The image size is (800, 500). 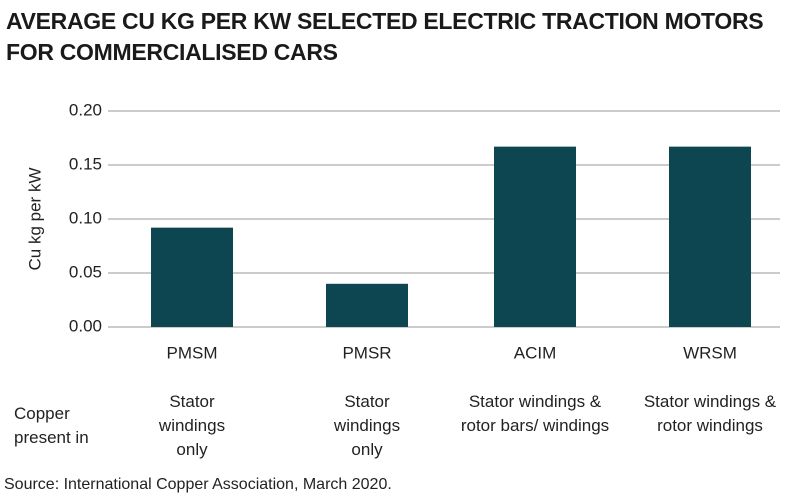 I want to click on y-tick-label: 0.05, so click(x=85, y=271).